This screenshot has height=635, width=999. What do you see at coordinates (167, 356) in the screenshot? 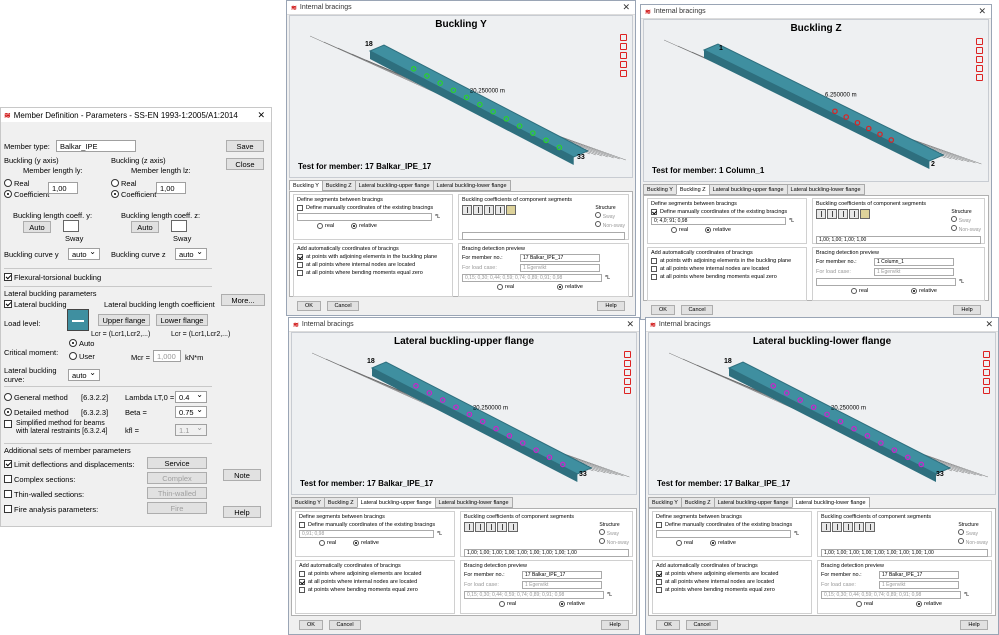
I see `mcr-input: 1,000` at bounding box center [167, 356].